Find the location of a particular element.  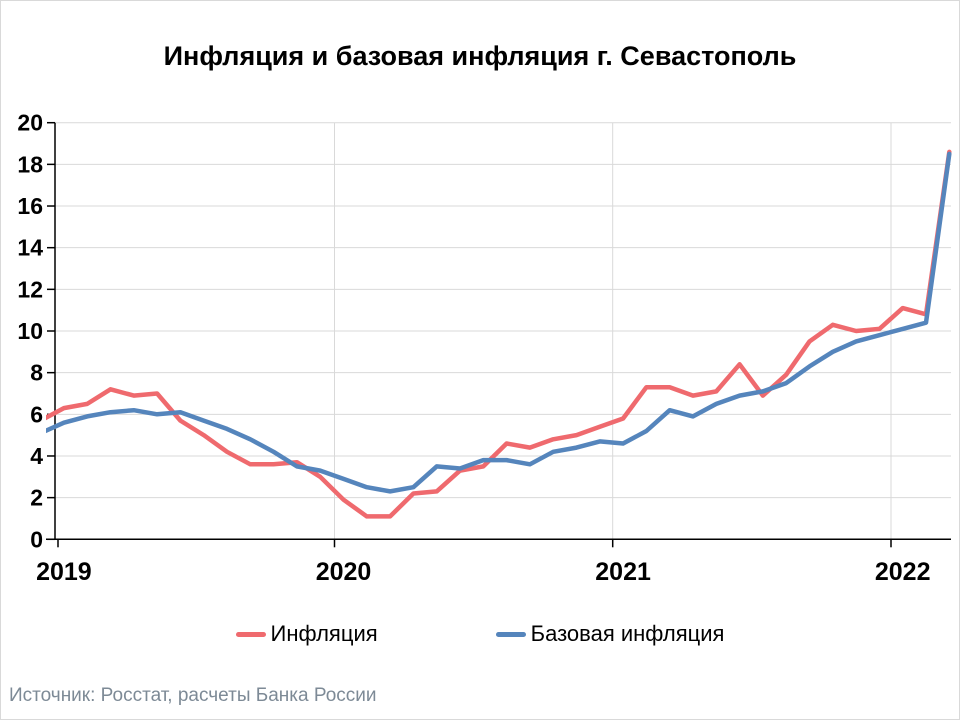

y-tick-label: 4 is located at coordinates (36, 456).